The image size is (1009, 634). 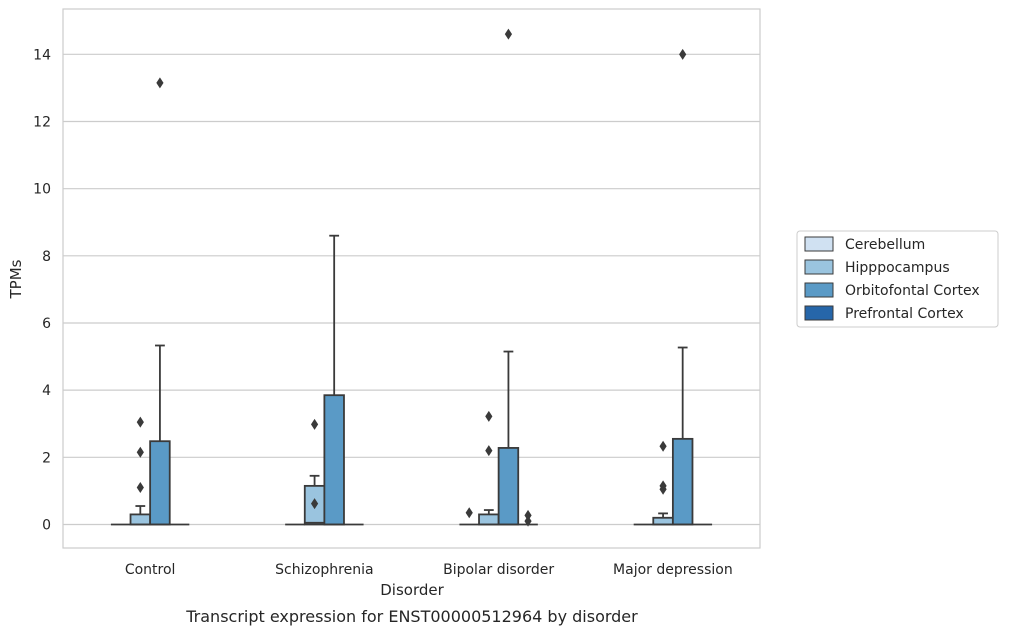 I want to click on x-tick-label: Schizophrenia, so click(x=324, y=570).